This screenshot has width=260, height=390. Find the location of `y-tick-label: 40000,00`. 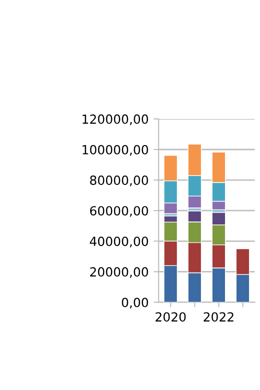

y-tick-label: 40000,00 is located at coordinates (119, 242).